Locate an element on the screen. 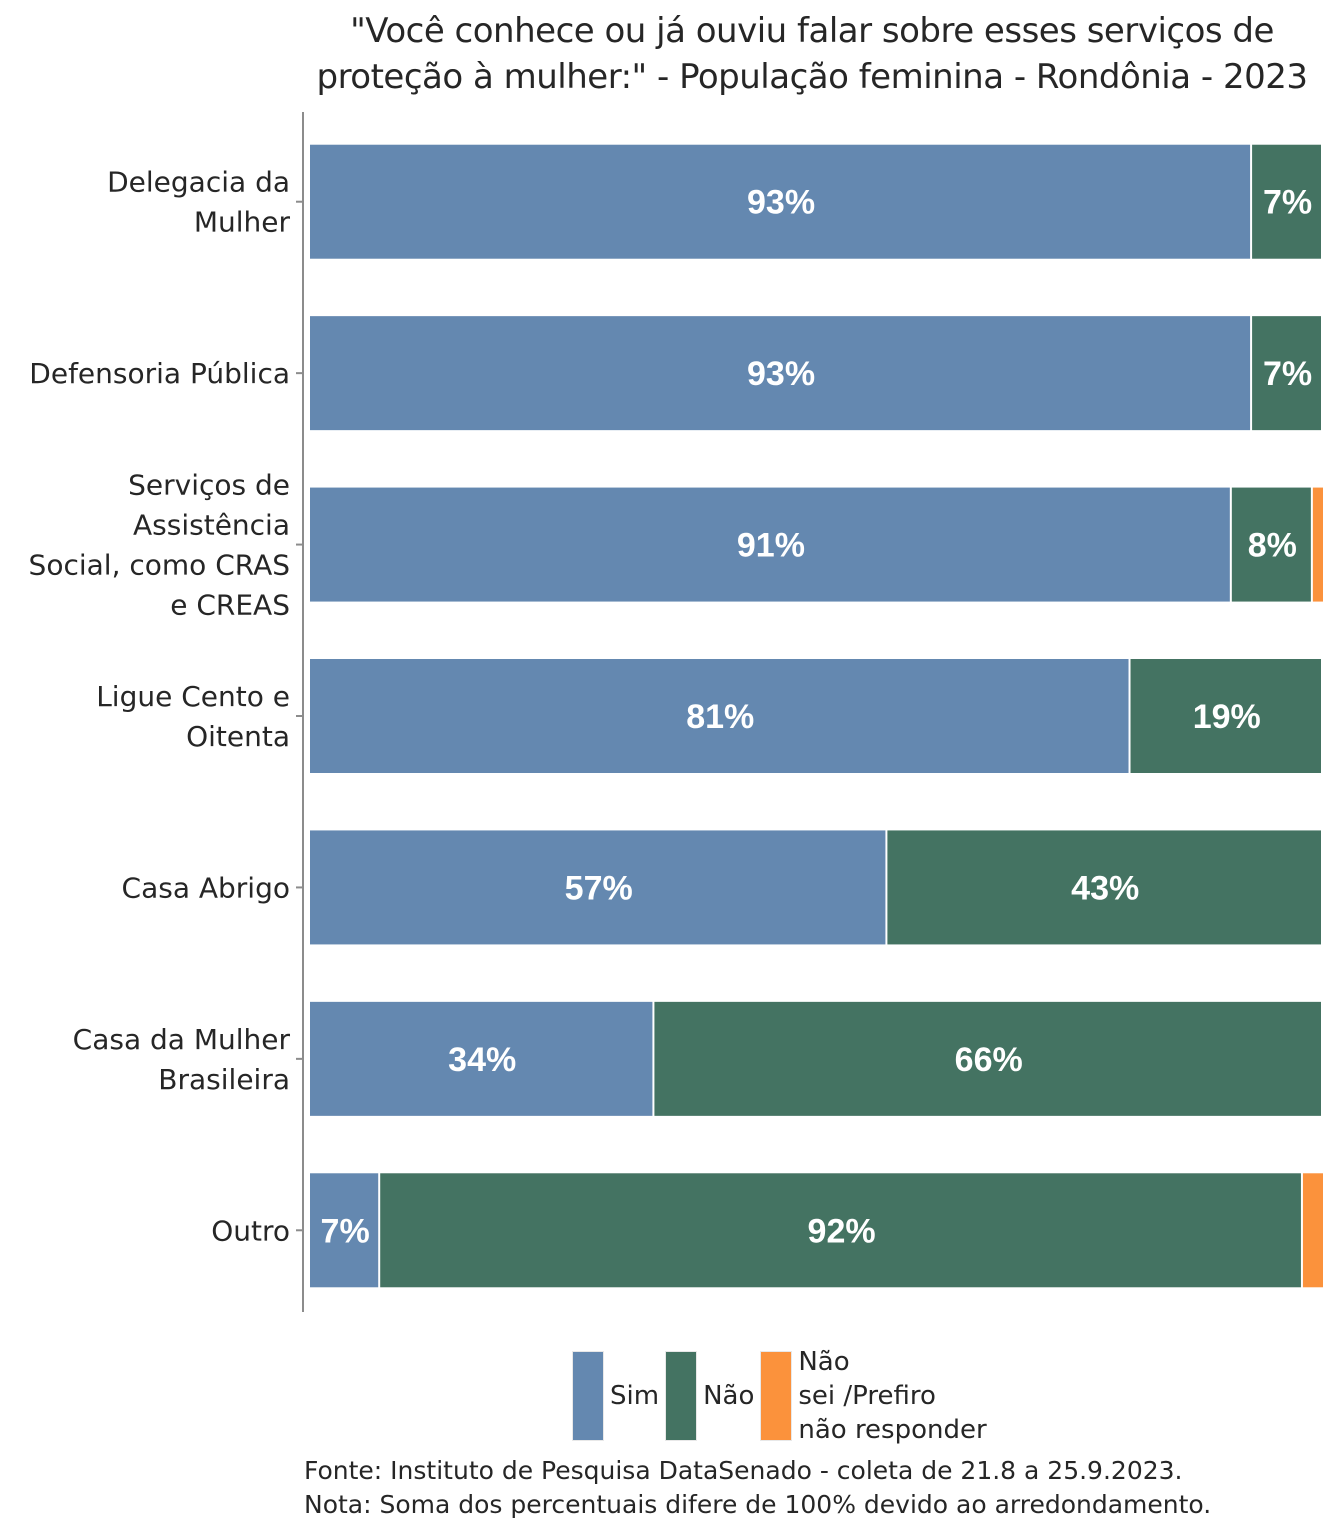 Image resolution: width=1344 pixels, height=1536 pixels. legend-label-line: Sim is located at coordinates (635, 1396).